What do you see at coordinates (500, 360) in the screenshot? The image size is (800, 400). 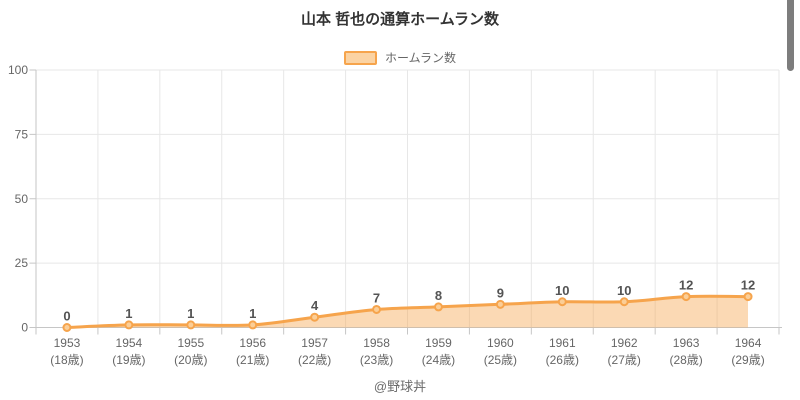 I see `x-tick-sublabel: (25歳)` at bounding box center [500, 360].